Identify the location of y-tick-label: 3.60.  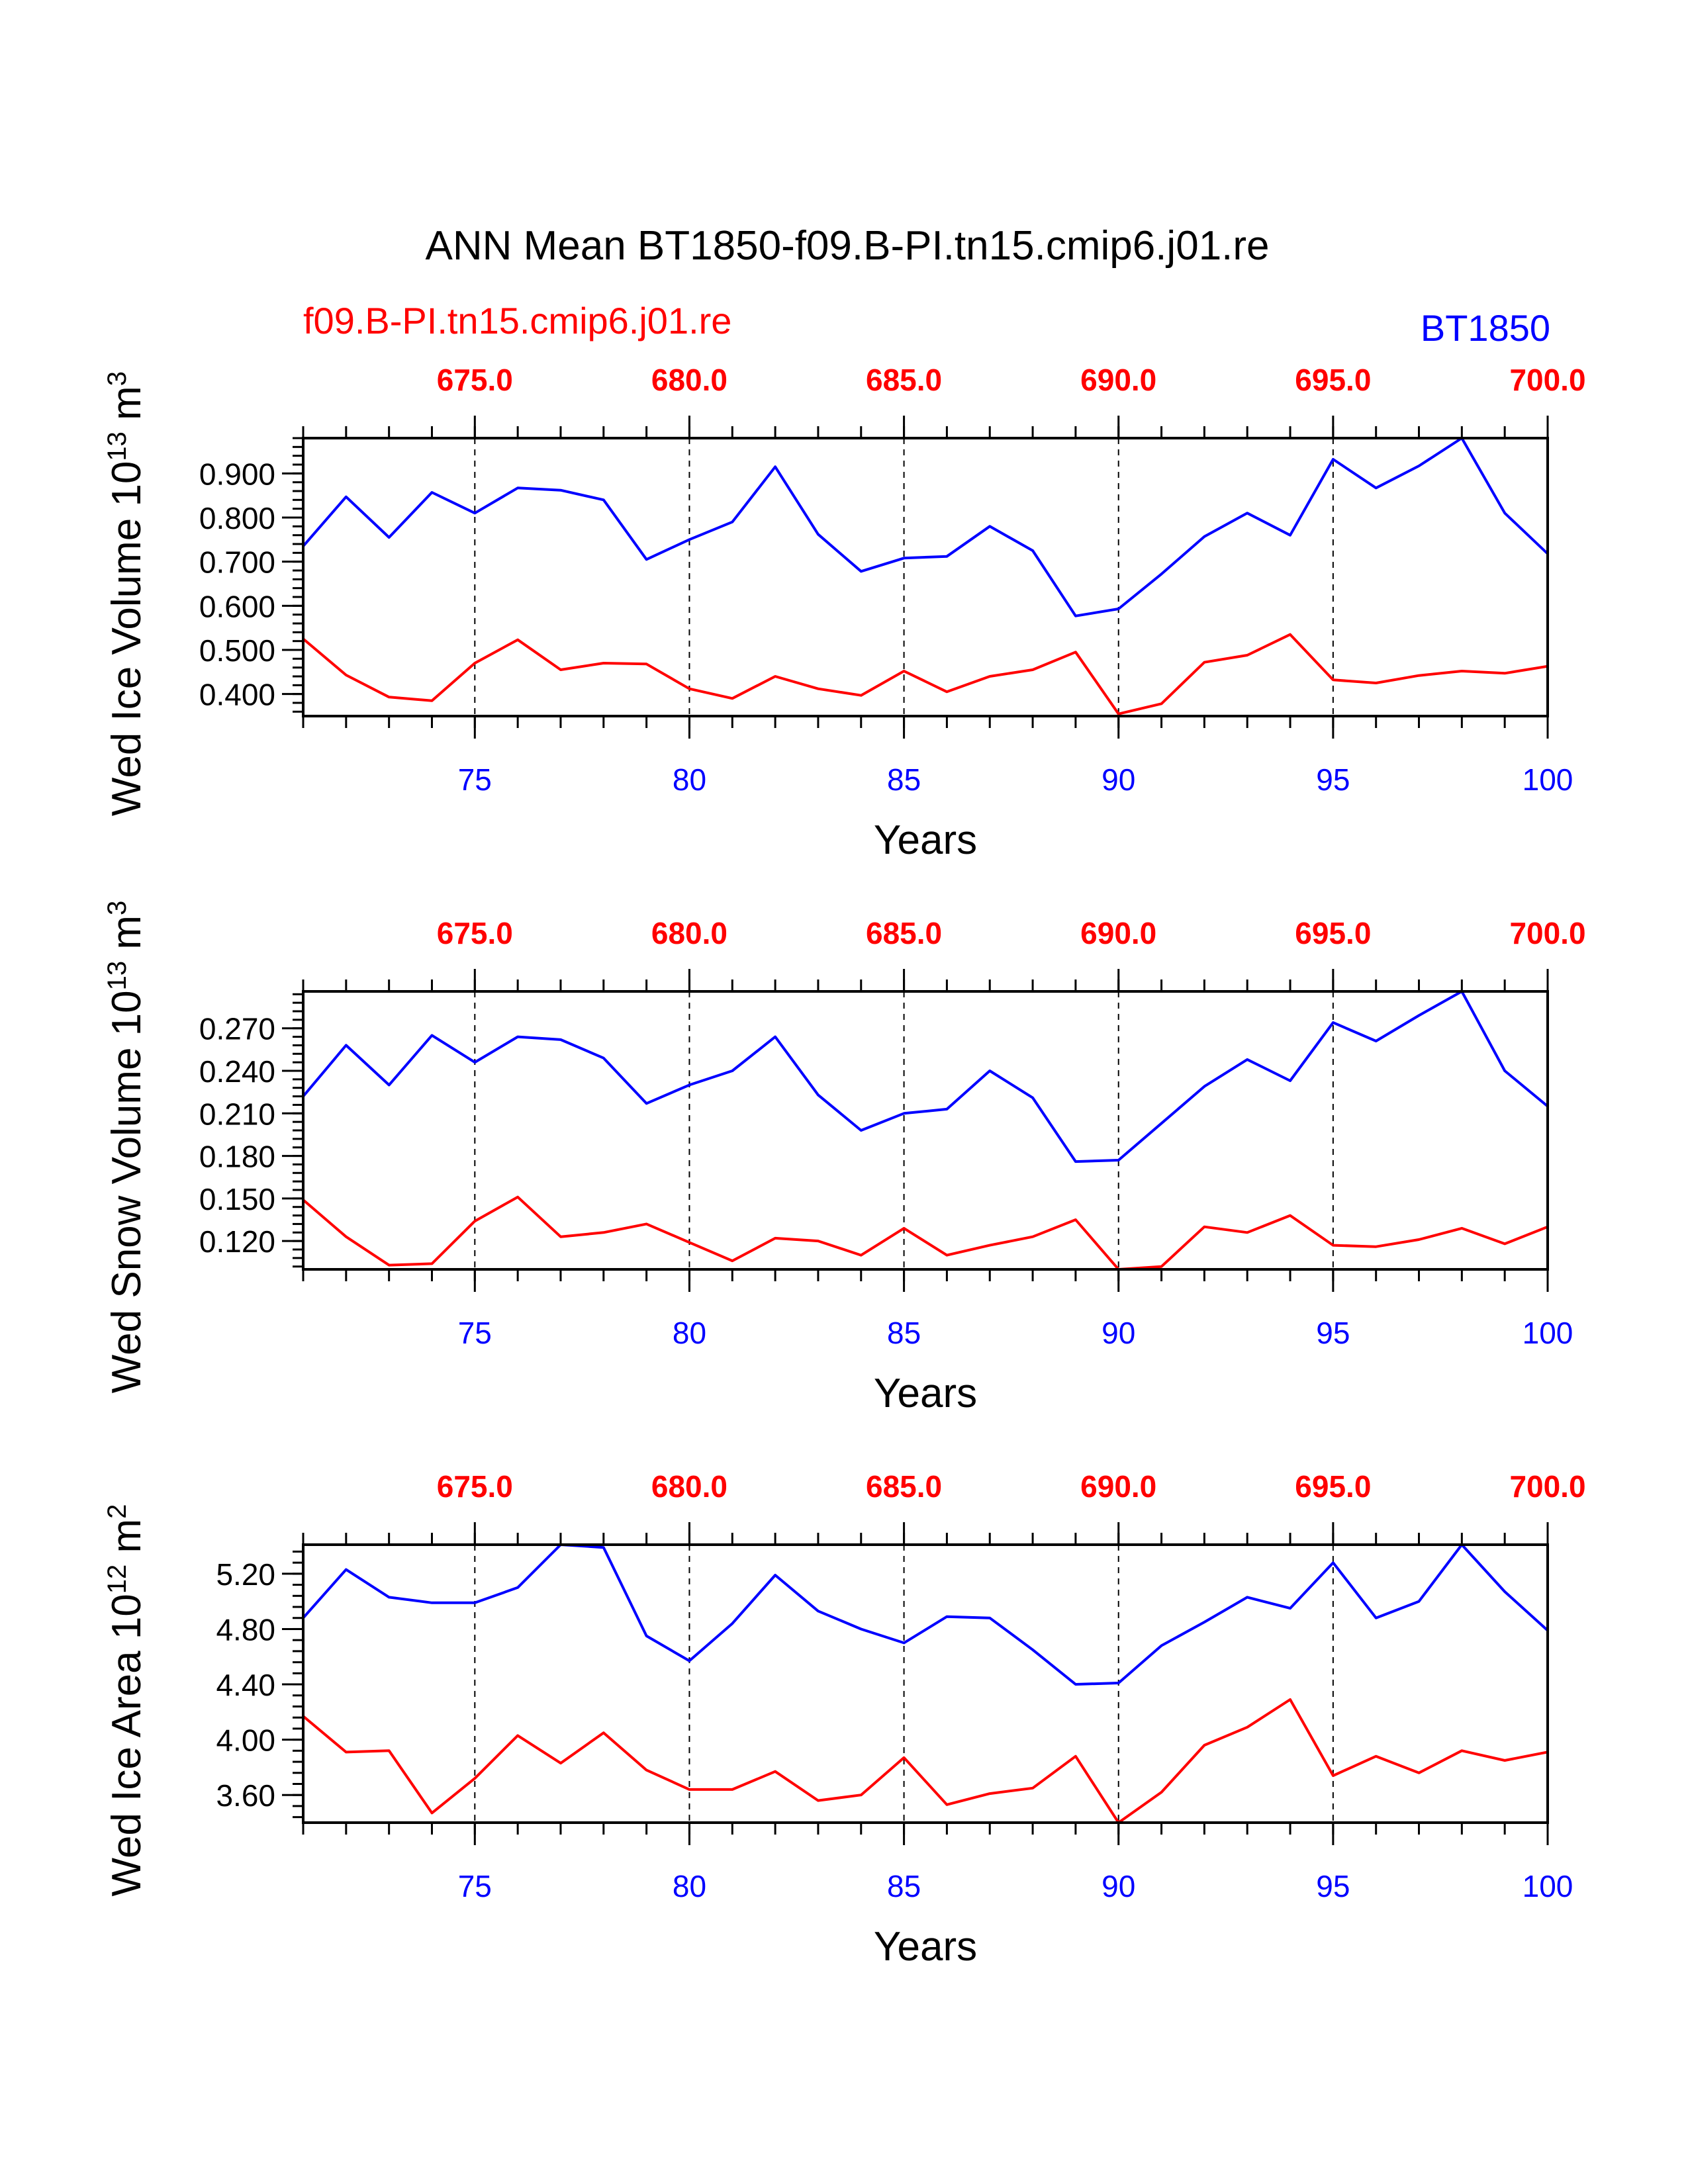
(245, 1795).